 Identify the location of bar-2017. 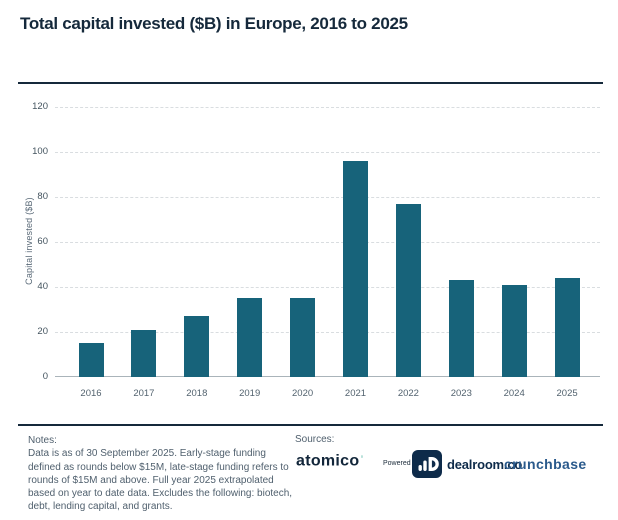
(144, 353).